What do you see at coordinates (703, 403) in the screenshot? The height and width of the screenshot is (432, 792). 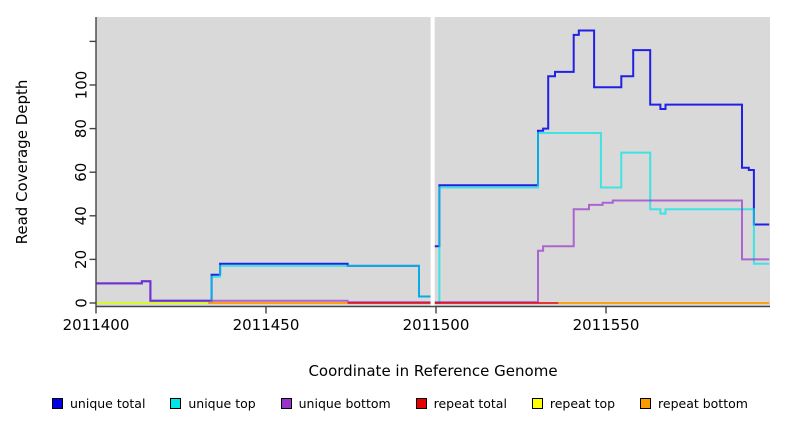 I see `legend-label: repeat bottom` at bounding box center [703, 403].